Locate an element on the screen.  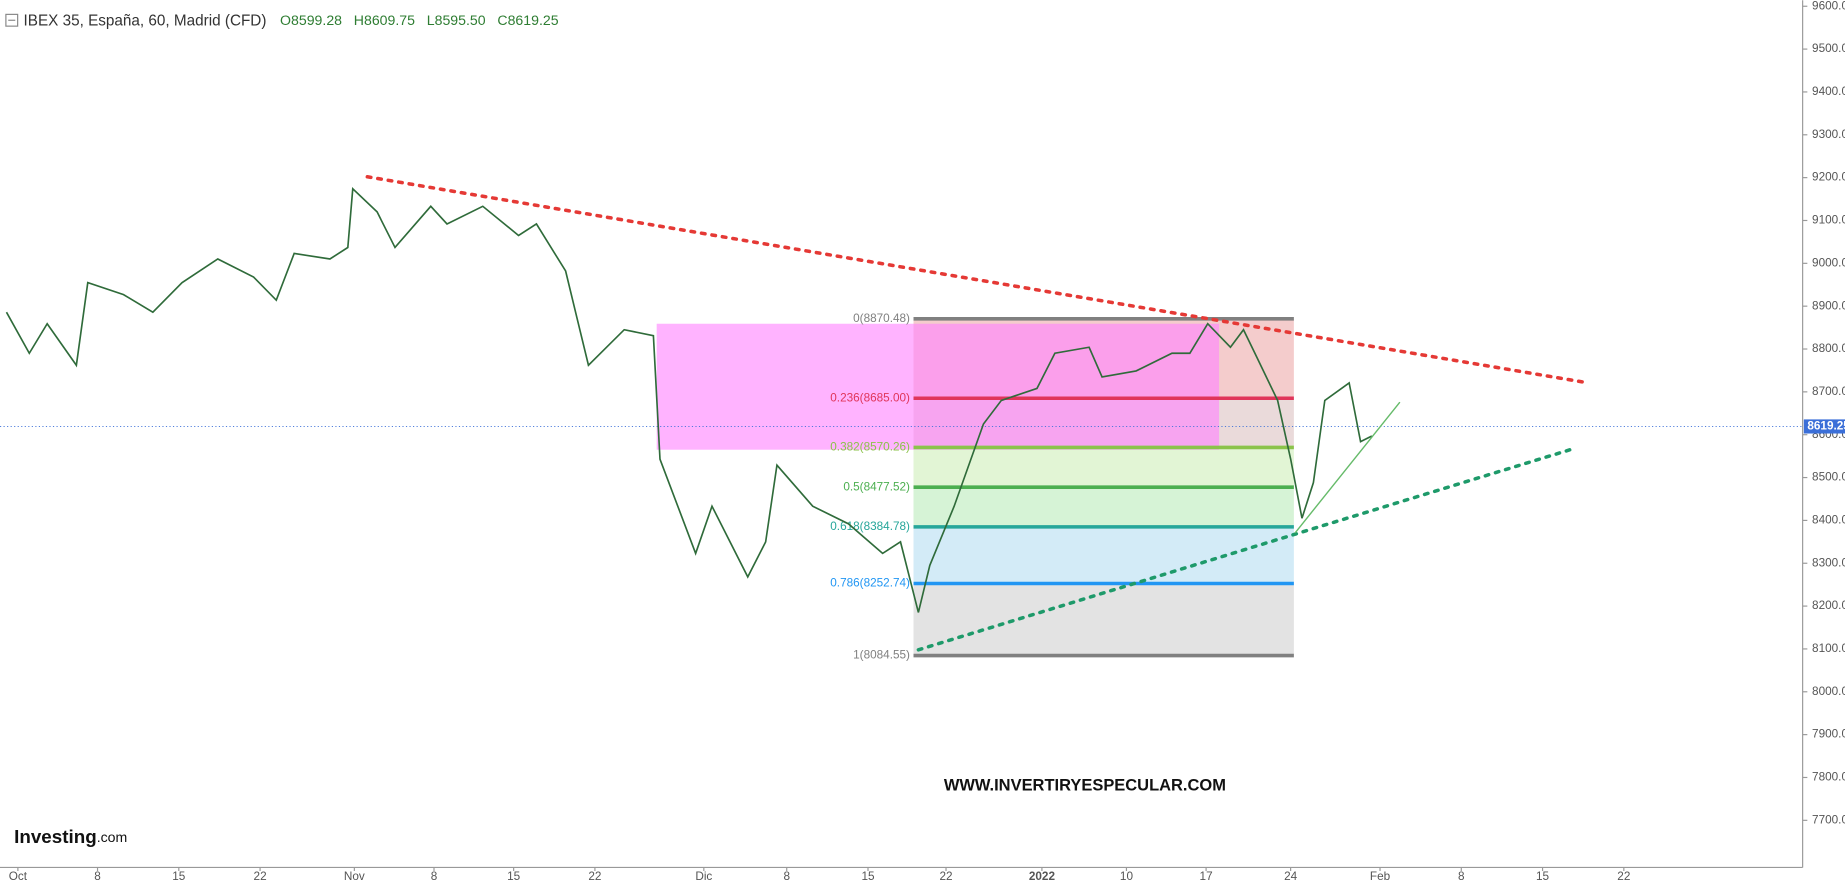
x-tick-label: Dic is located at coordinates (703, 876).